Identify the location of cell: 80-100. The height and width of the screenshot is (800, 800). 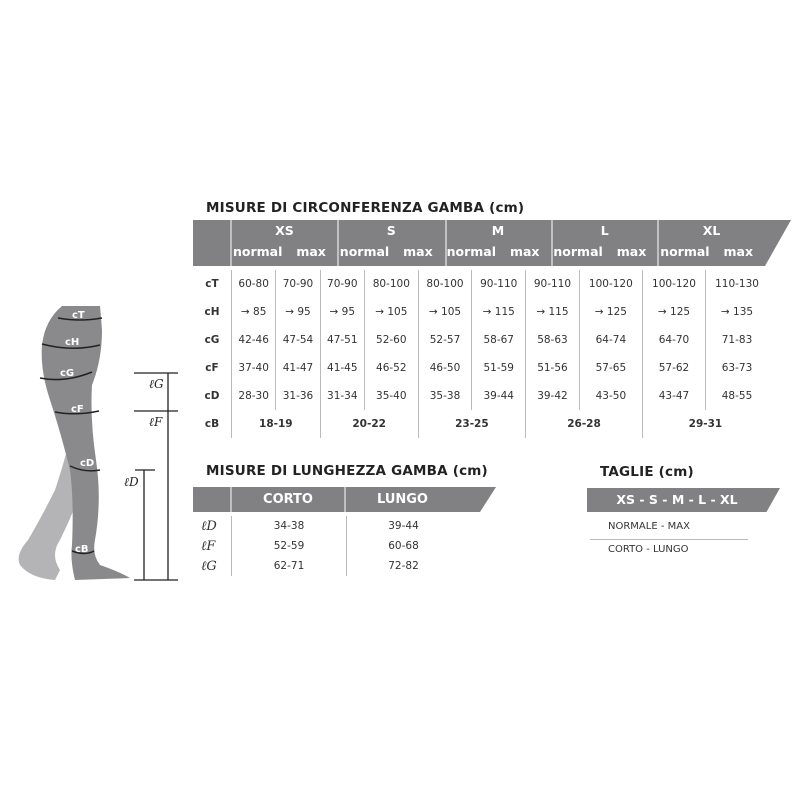
(444, 284).